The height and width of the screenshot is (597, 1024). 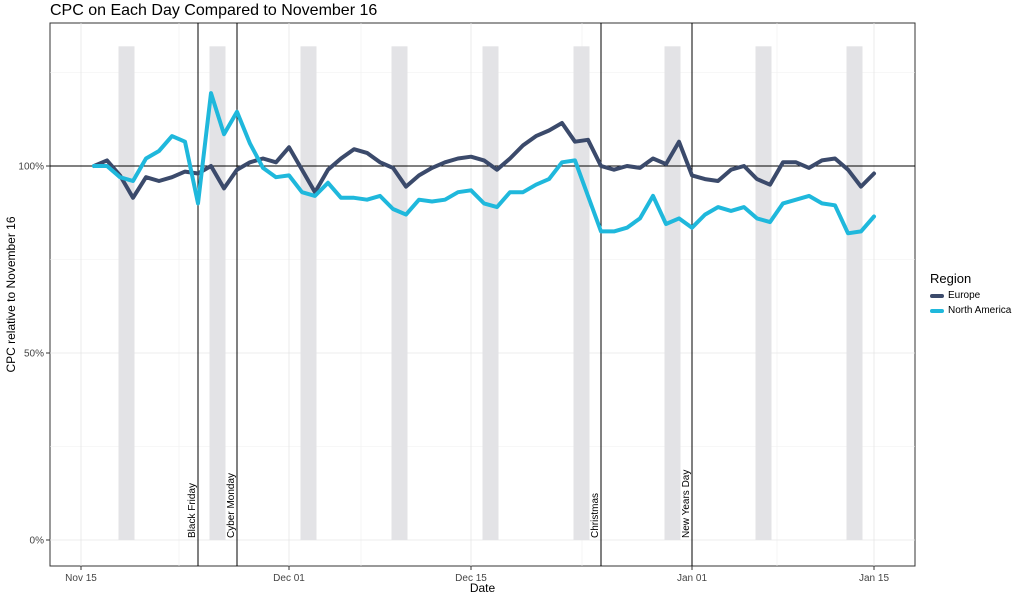 I want to click on y-axis-label: CPC relative to November 16, so click(x=11, y=294).